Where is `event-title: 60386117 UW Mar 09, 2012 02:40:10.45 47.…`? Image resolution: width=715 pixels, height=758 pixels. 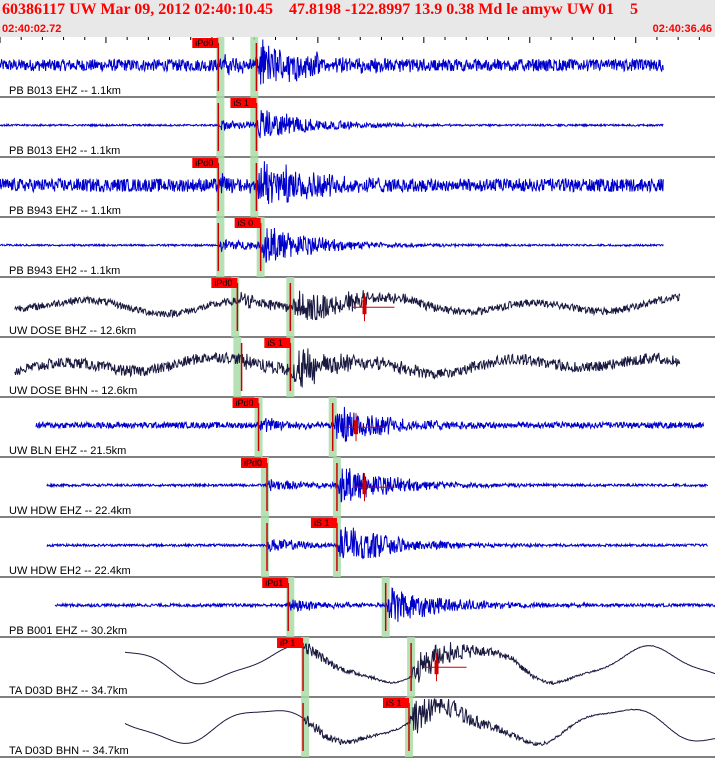
event-title: 60386117 UW Mar 09, 2012 02:40:10.45 47.… is located at coordinates (320, 9).